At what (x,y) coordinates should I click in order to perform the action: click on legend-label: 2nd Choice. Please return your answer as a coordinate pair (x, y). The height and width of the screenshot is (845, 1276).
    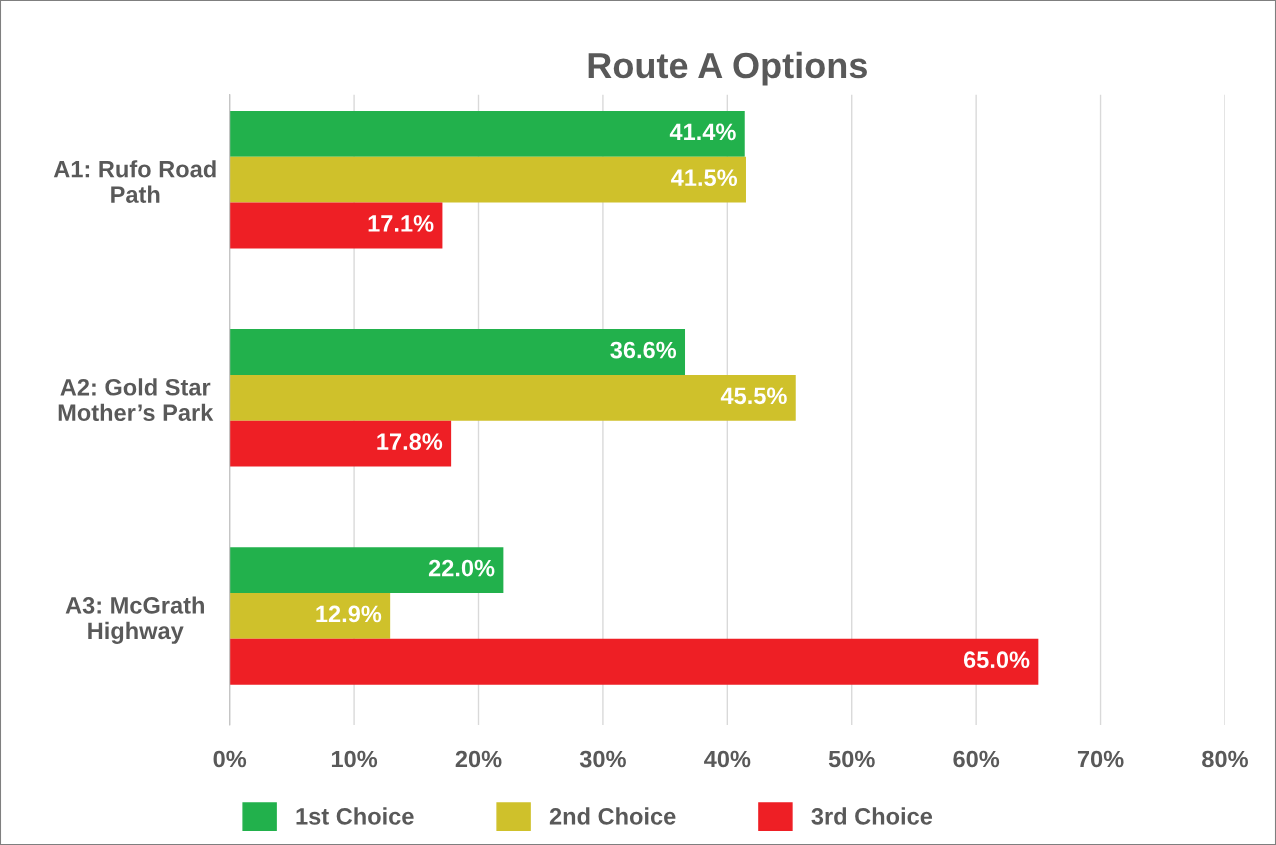
    Looking at the image, I should click on (612, 816).